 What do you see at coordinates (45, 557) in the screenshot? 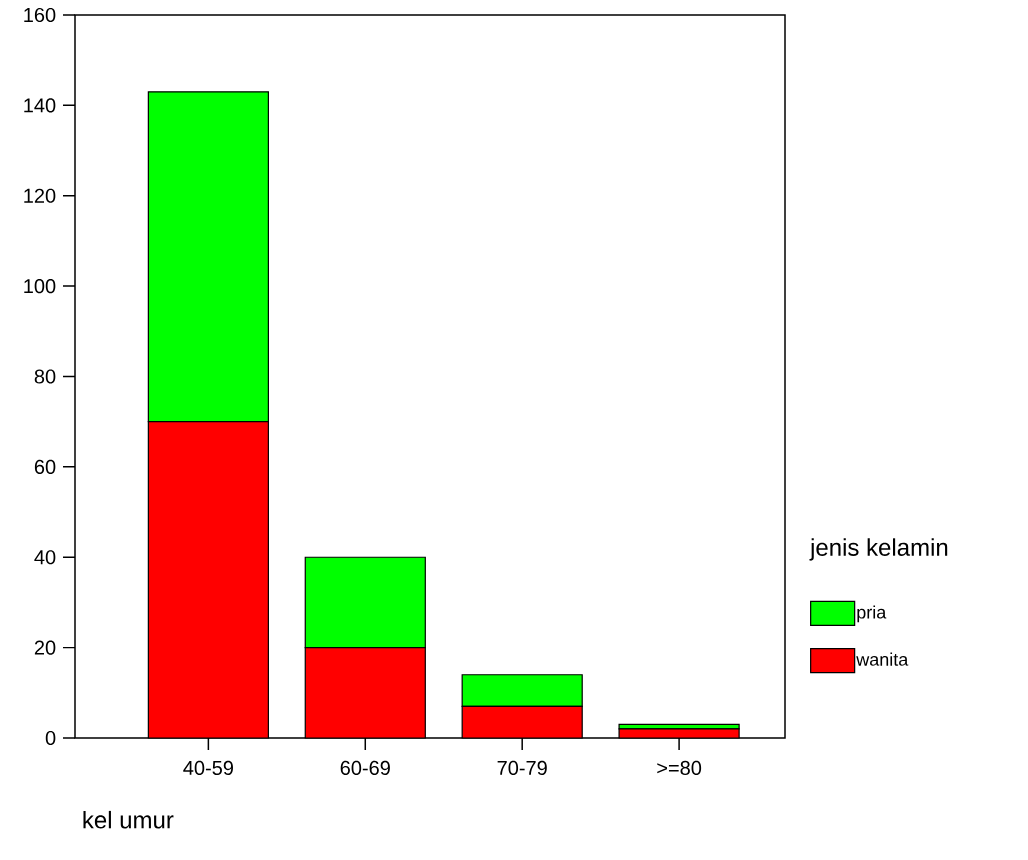
I see `y-tick-label: 40` at bounding box center [45, 557].